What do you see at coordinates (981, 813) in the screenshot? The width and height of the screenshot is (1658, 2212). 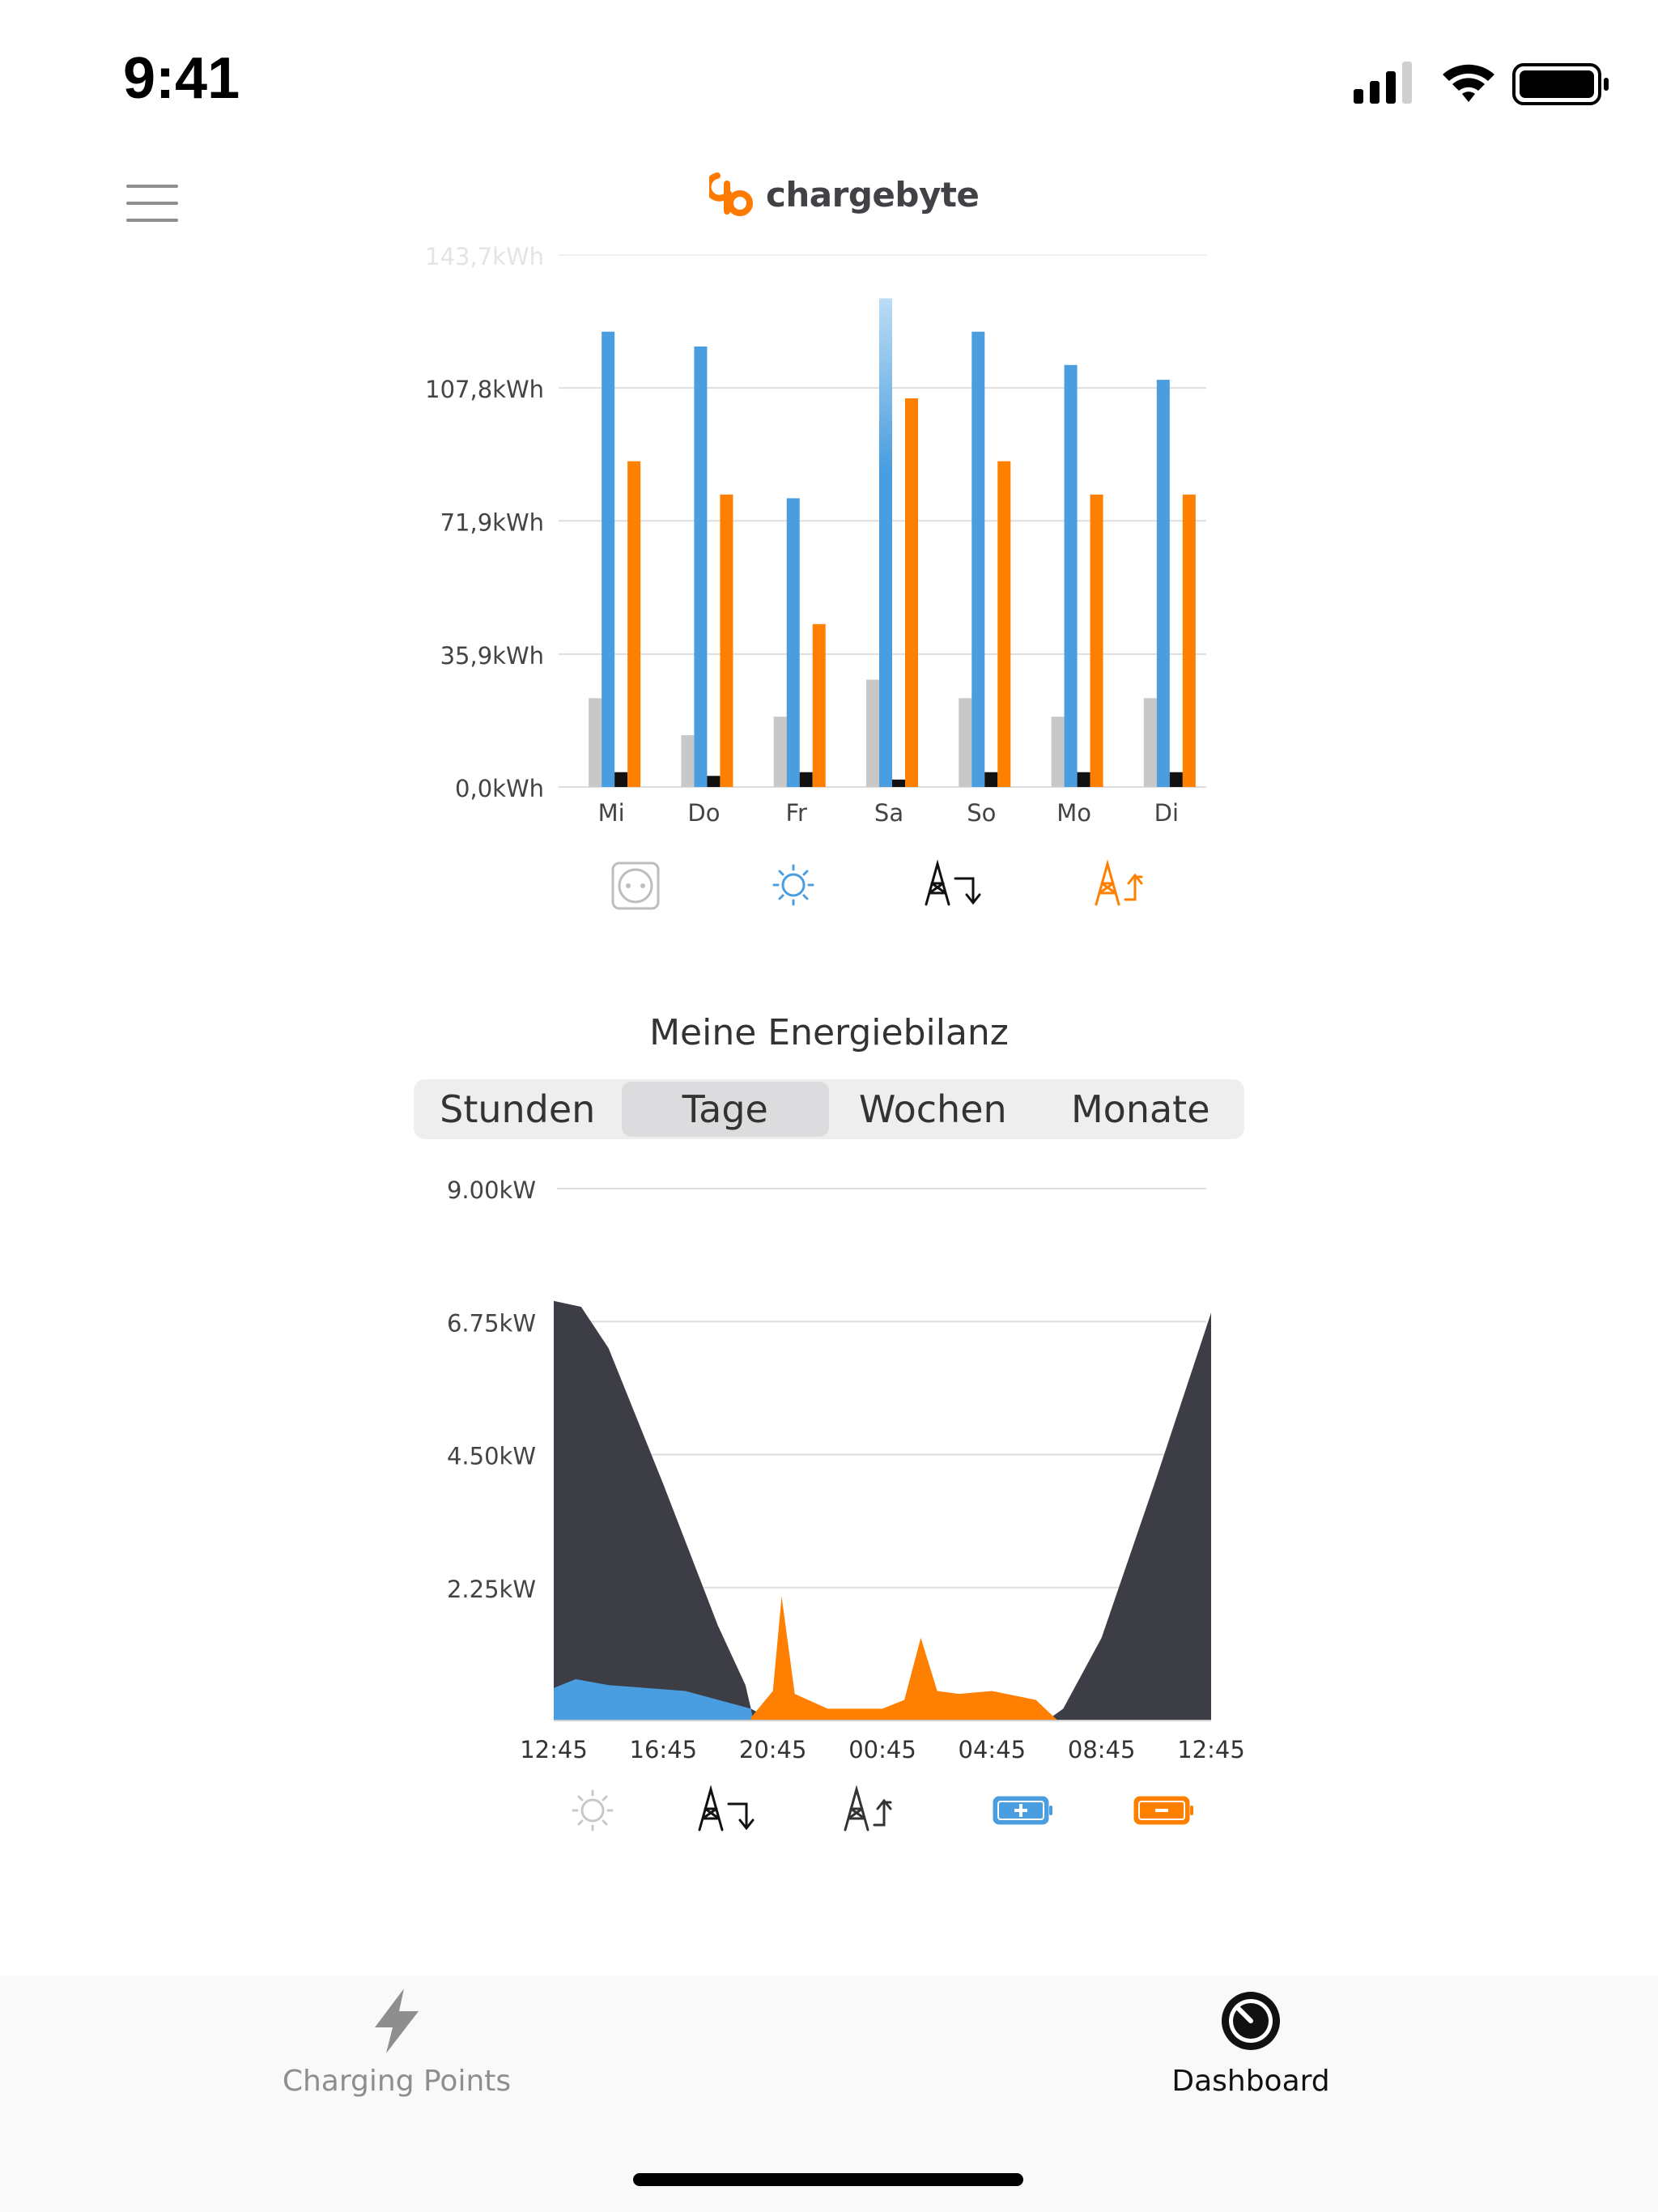 I see `x-tick-label: So` at bounding box center [981, 813].